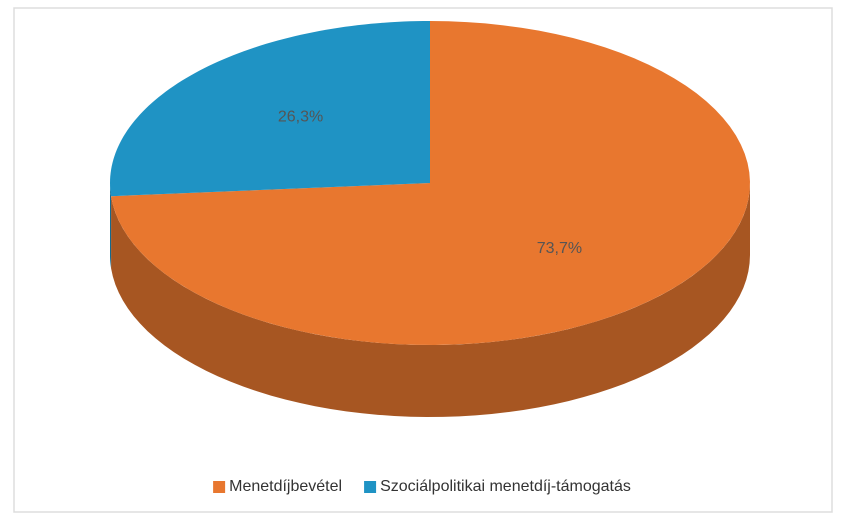 This screenshot has height=520, width=844. I want to click on slice-side, so click(111, 226).